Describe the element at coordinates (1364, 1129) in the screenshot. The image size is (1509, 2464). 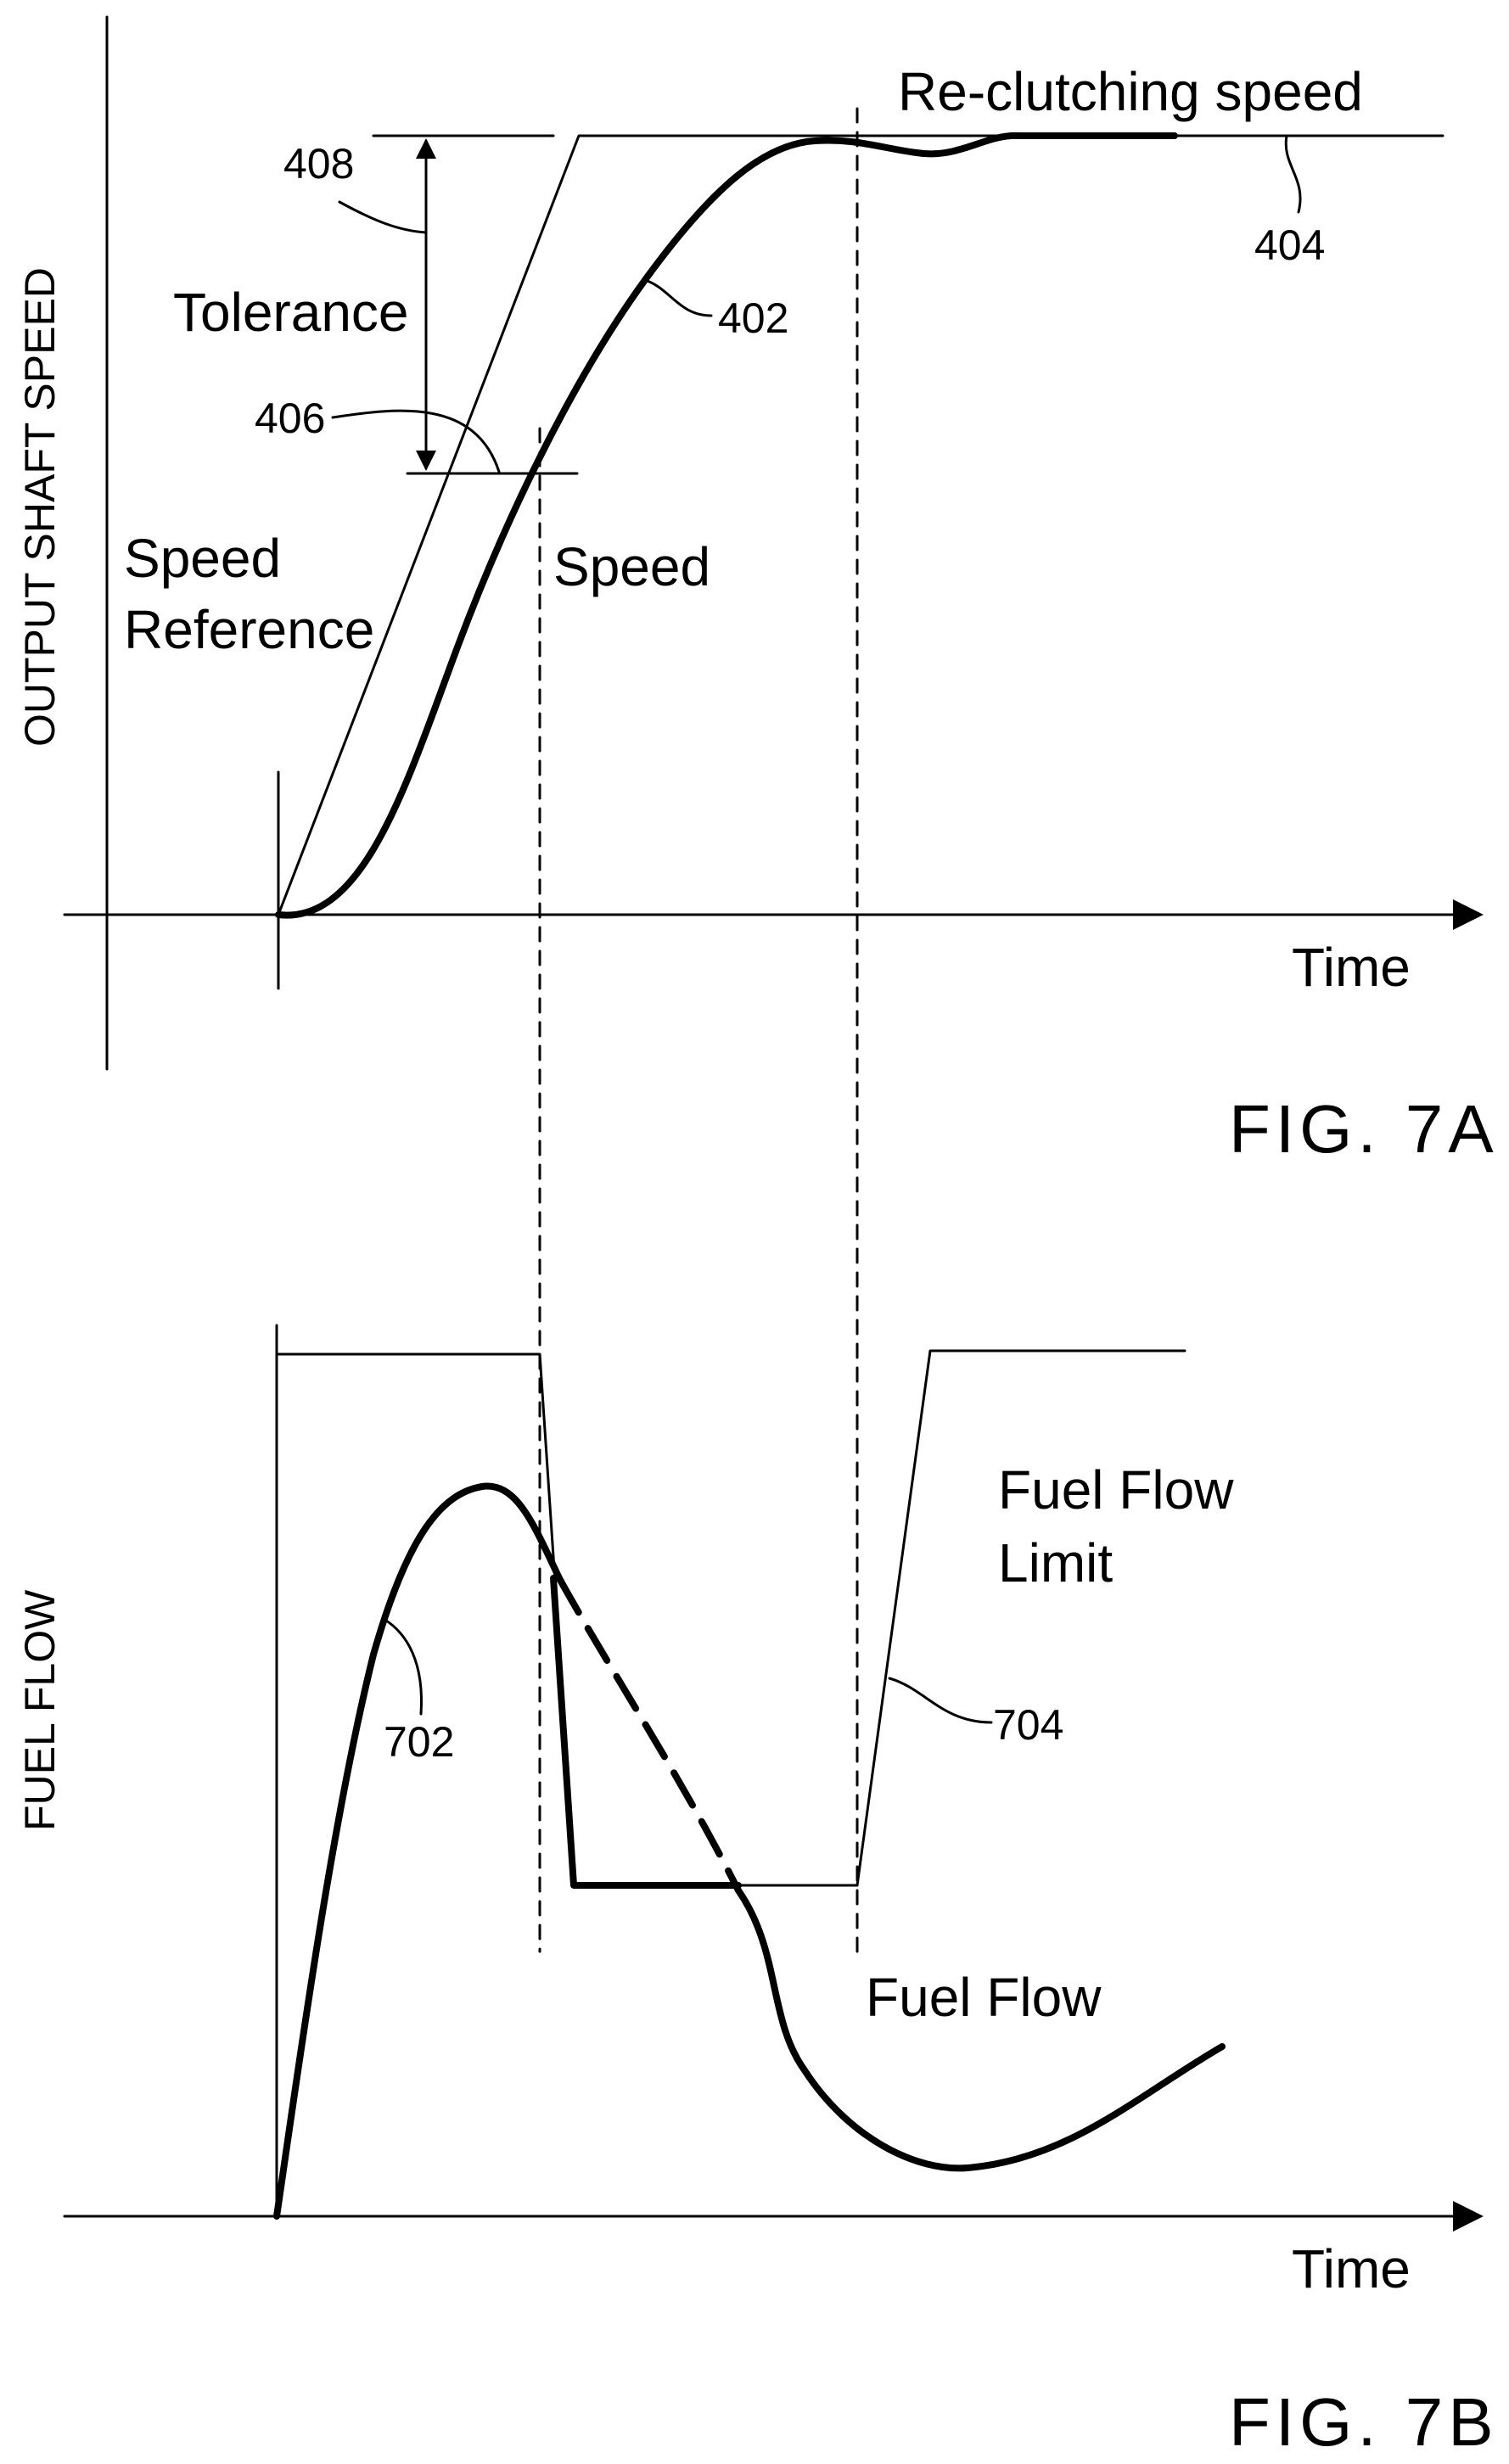
I see `fig-7a-caption: FIG. 7A` at that location.